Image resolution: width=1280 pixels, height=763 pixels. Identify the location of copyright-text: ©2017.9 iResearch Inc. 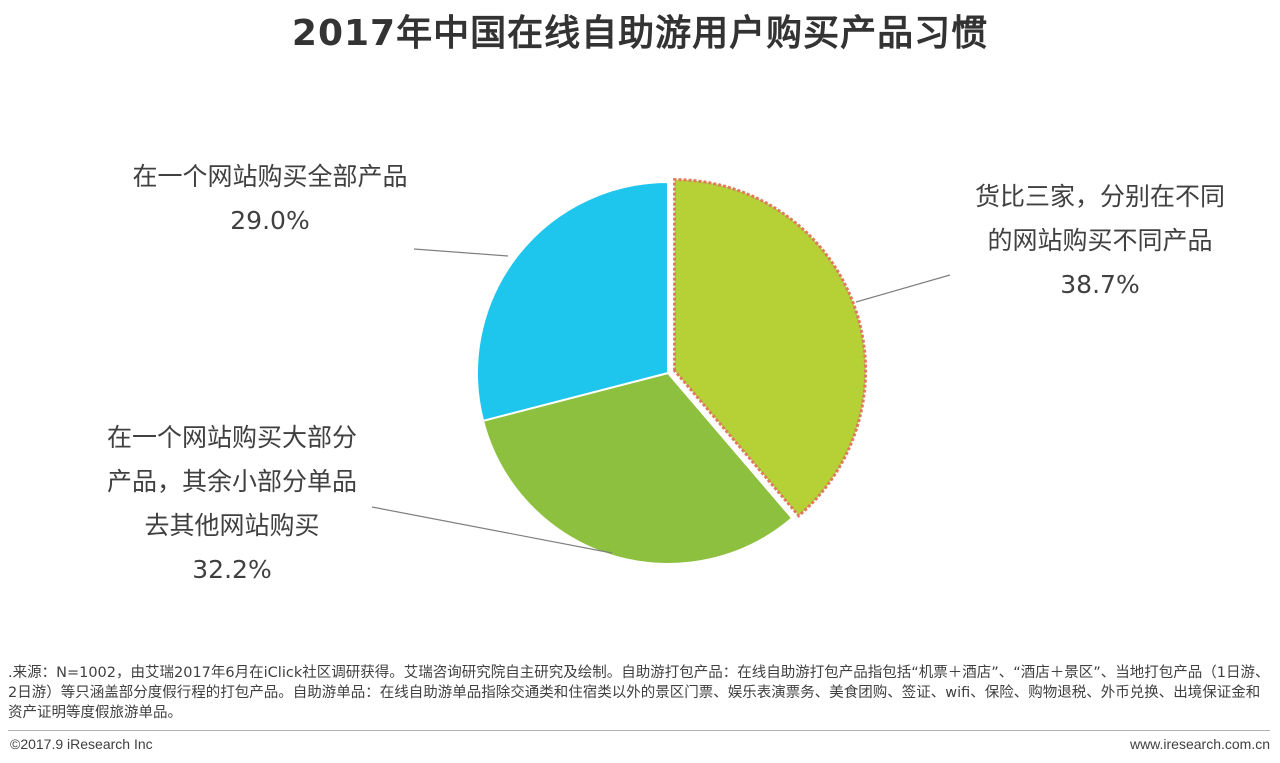
(81, 744).